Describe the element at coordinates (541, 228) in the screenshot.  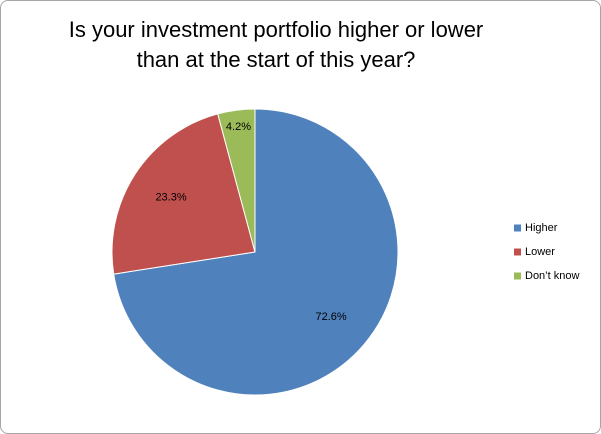
I see `legend-label: Higher` at that location.